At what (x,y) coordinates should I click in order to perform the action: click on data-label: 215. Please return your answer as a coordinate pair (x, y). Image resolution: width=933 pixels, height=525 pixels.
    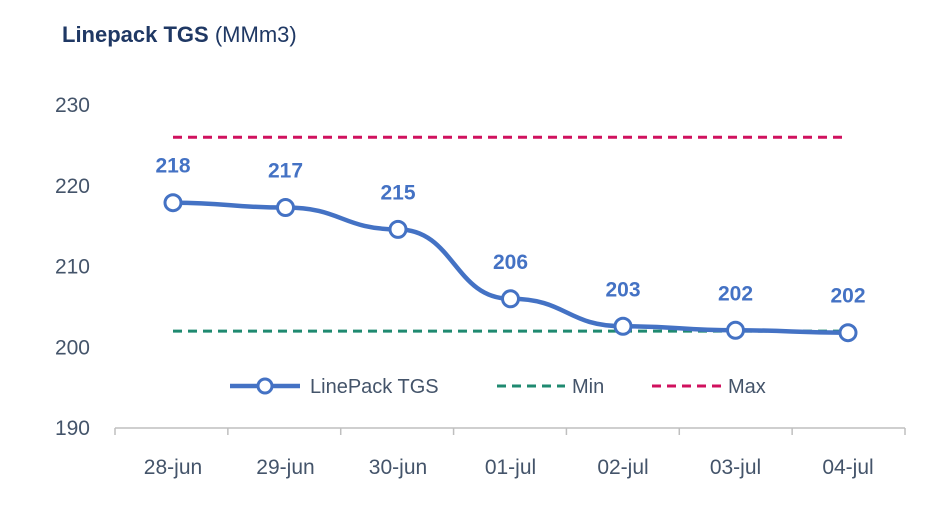
    Looking at the image, I should click on (397, 192).